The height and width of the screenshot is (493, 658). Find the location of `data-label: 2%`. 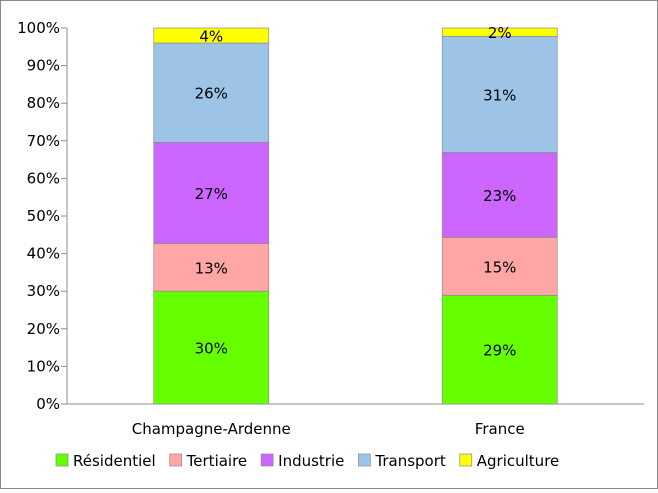

data-label: 2% is located at coordinates (500, 33).